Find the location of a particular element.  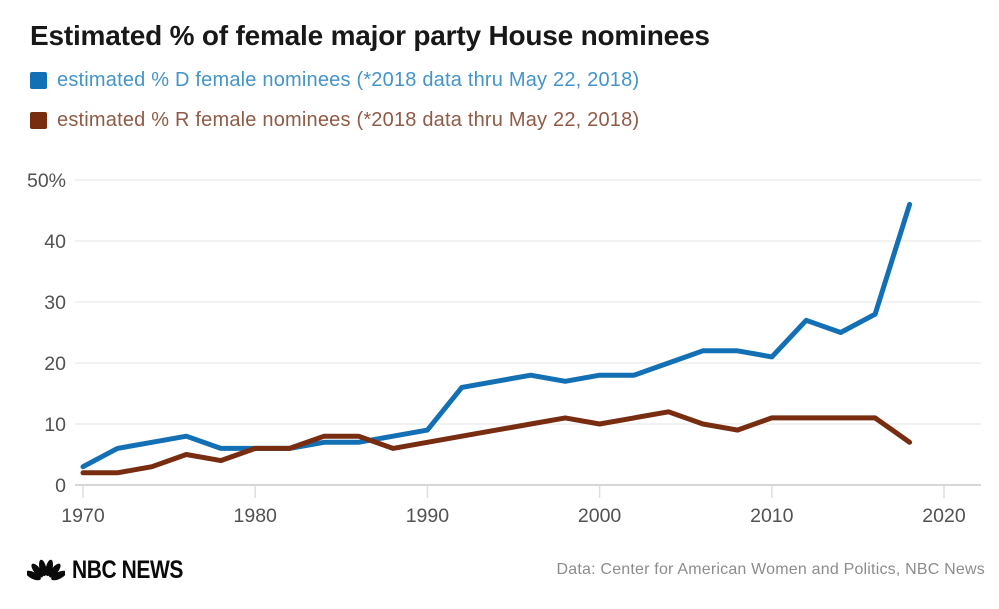

y-tick-label: 40 is located at coordinates (55, 242).